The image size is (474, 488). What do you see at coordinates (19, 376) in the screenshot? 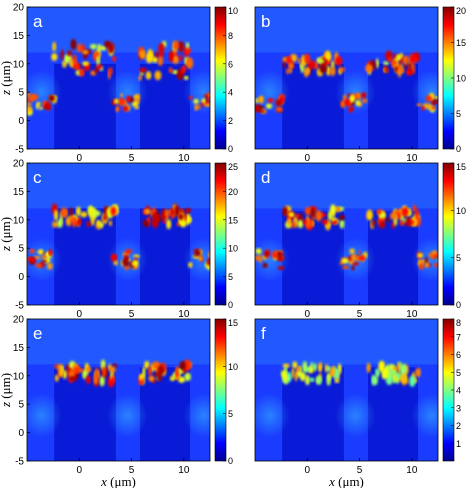
I see `z-tick-label: 10` at bounding box center [19, 376].